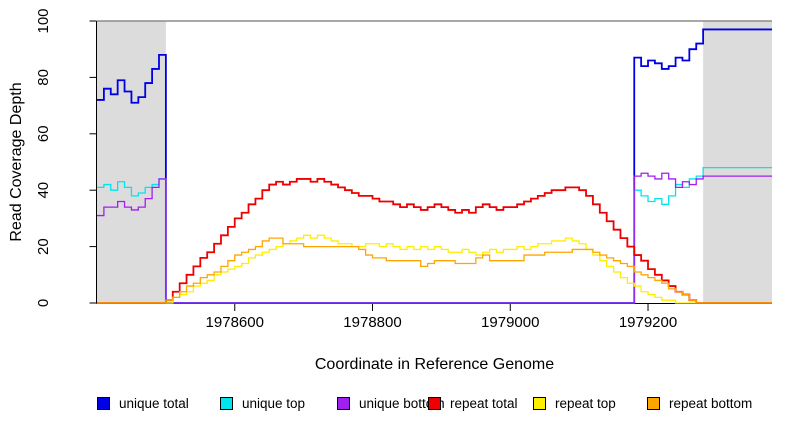 Image resolution: width=792 pixels, height=432 pixels. What do you see at coordinates (274, 403) in the screenshot?
I see `legend-label: unique top` at bounding box center [274, 403].